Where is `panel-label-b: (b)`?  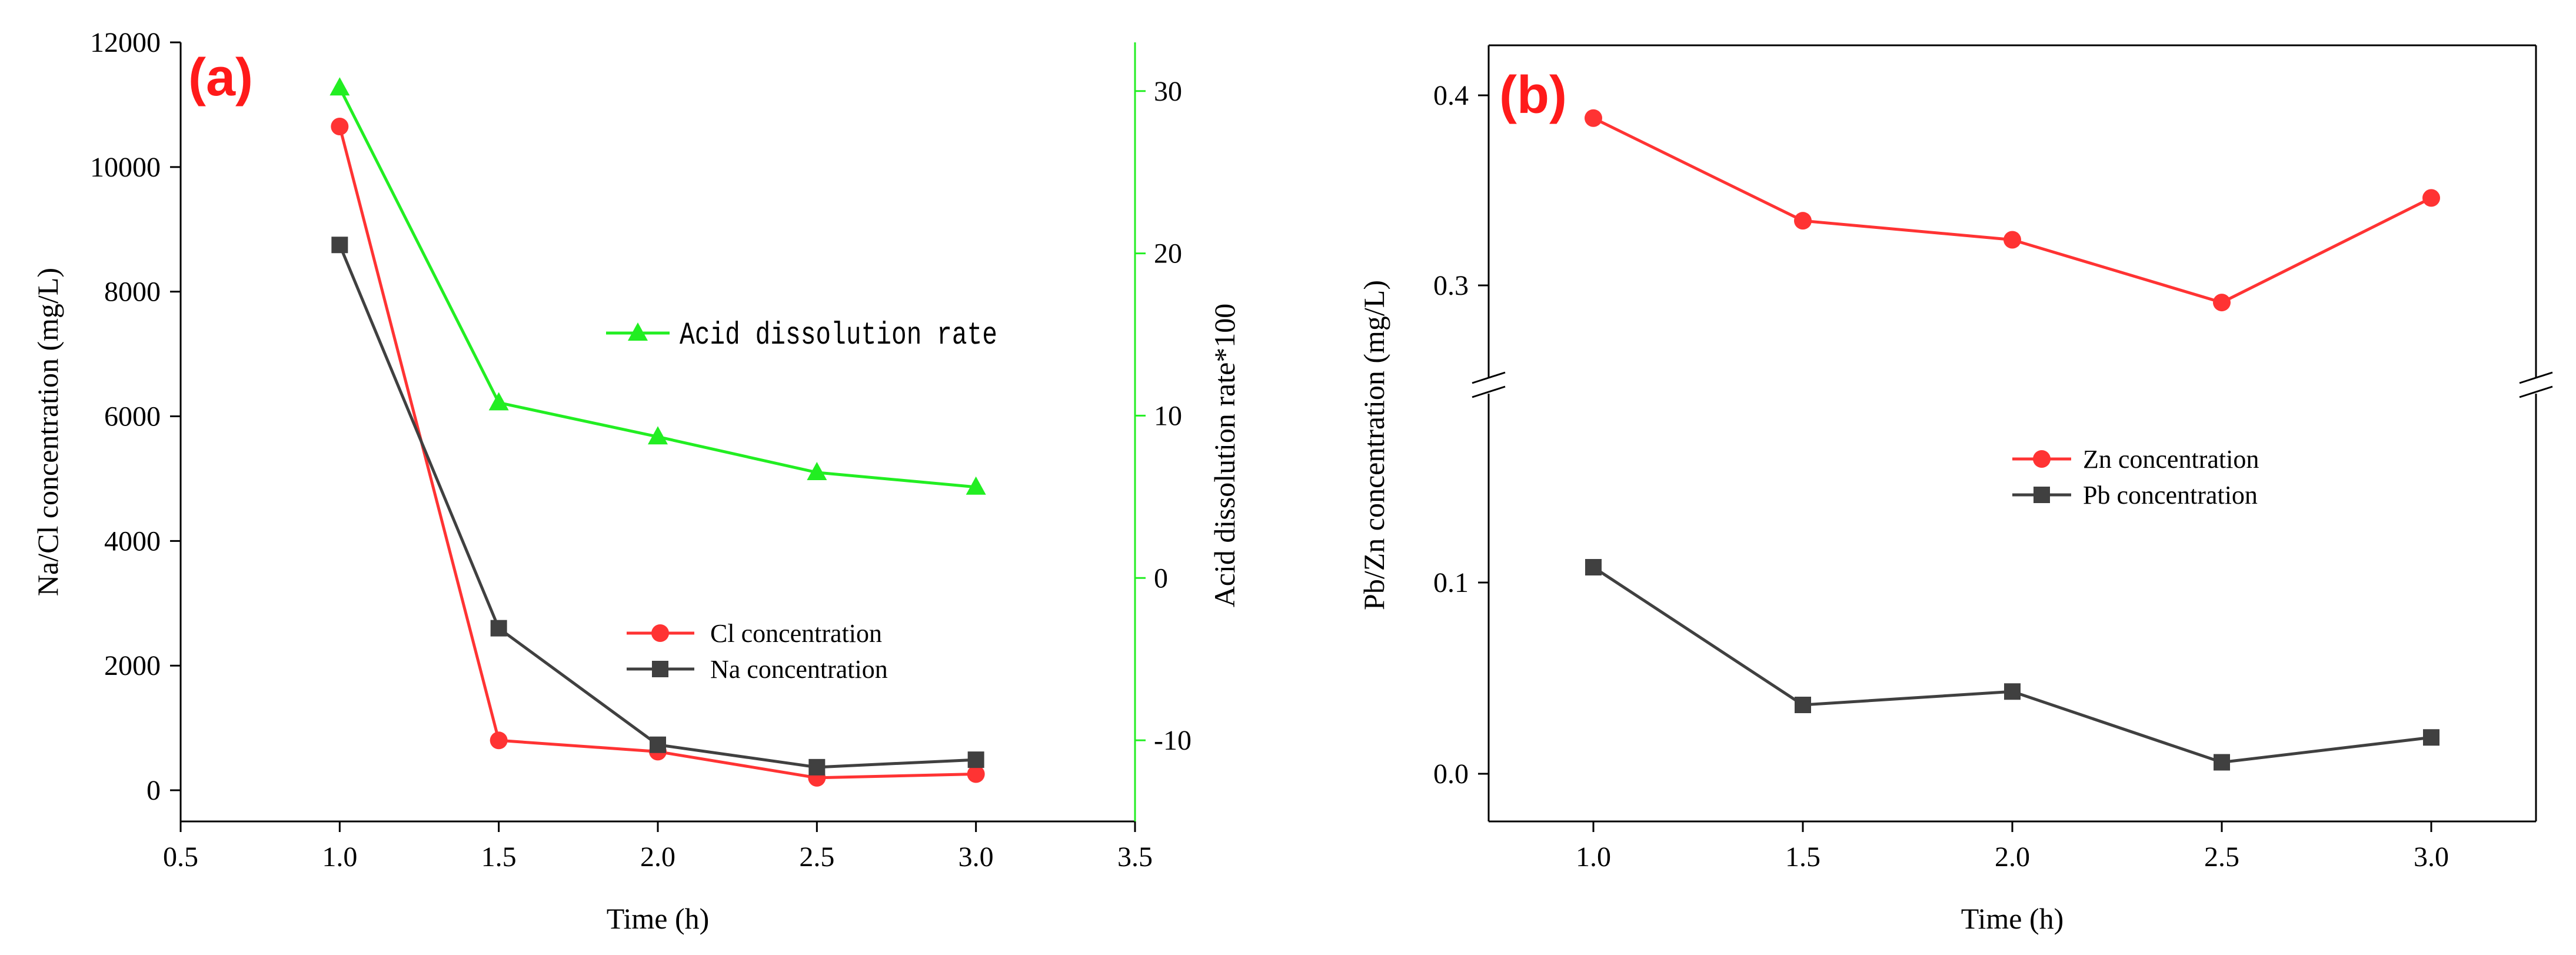
panel-label-b: (b) is located at coordinates (1533, 96).